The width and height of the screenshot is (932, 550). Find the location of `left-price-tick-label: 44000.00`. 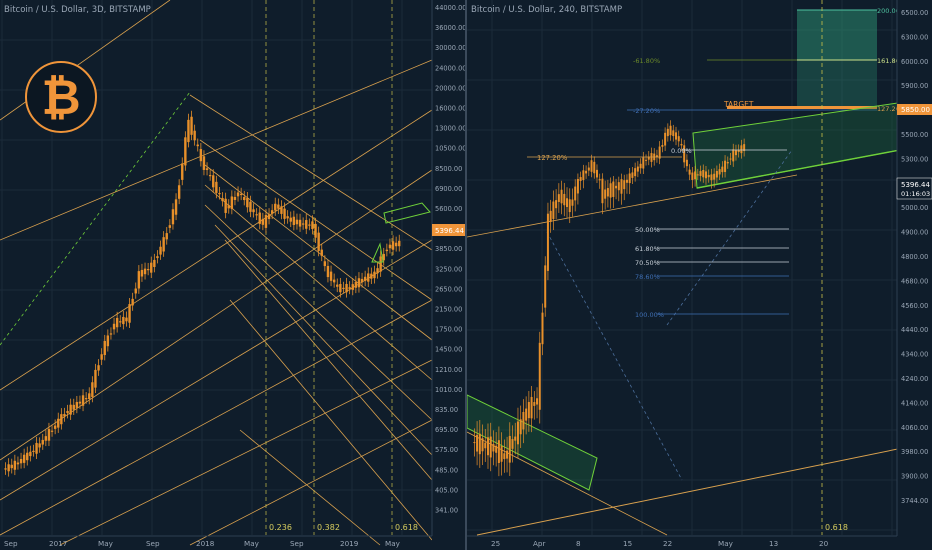

left-price-tick-label: 44000.00 is located at coordinates (450, 8).